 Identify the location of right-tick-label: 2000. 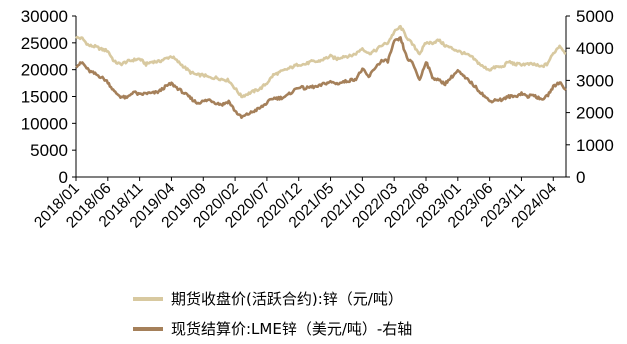
(595, 113).